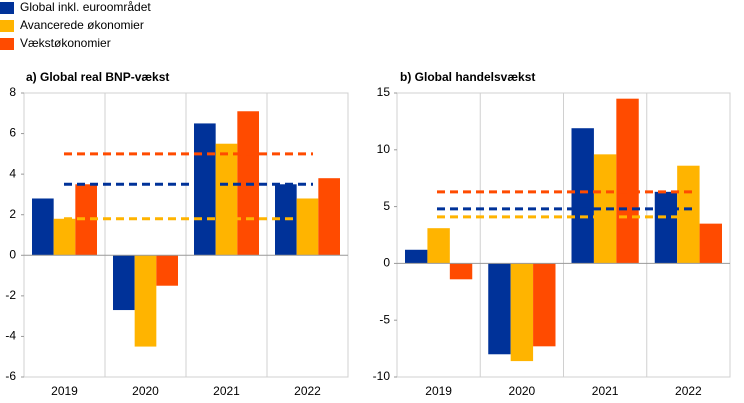 The height and width of the screenshot is (403, 744). I want to click on legend-label: Avancerede økonomier, so click(82, 25).